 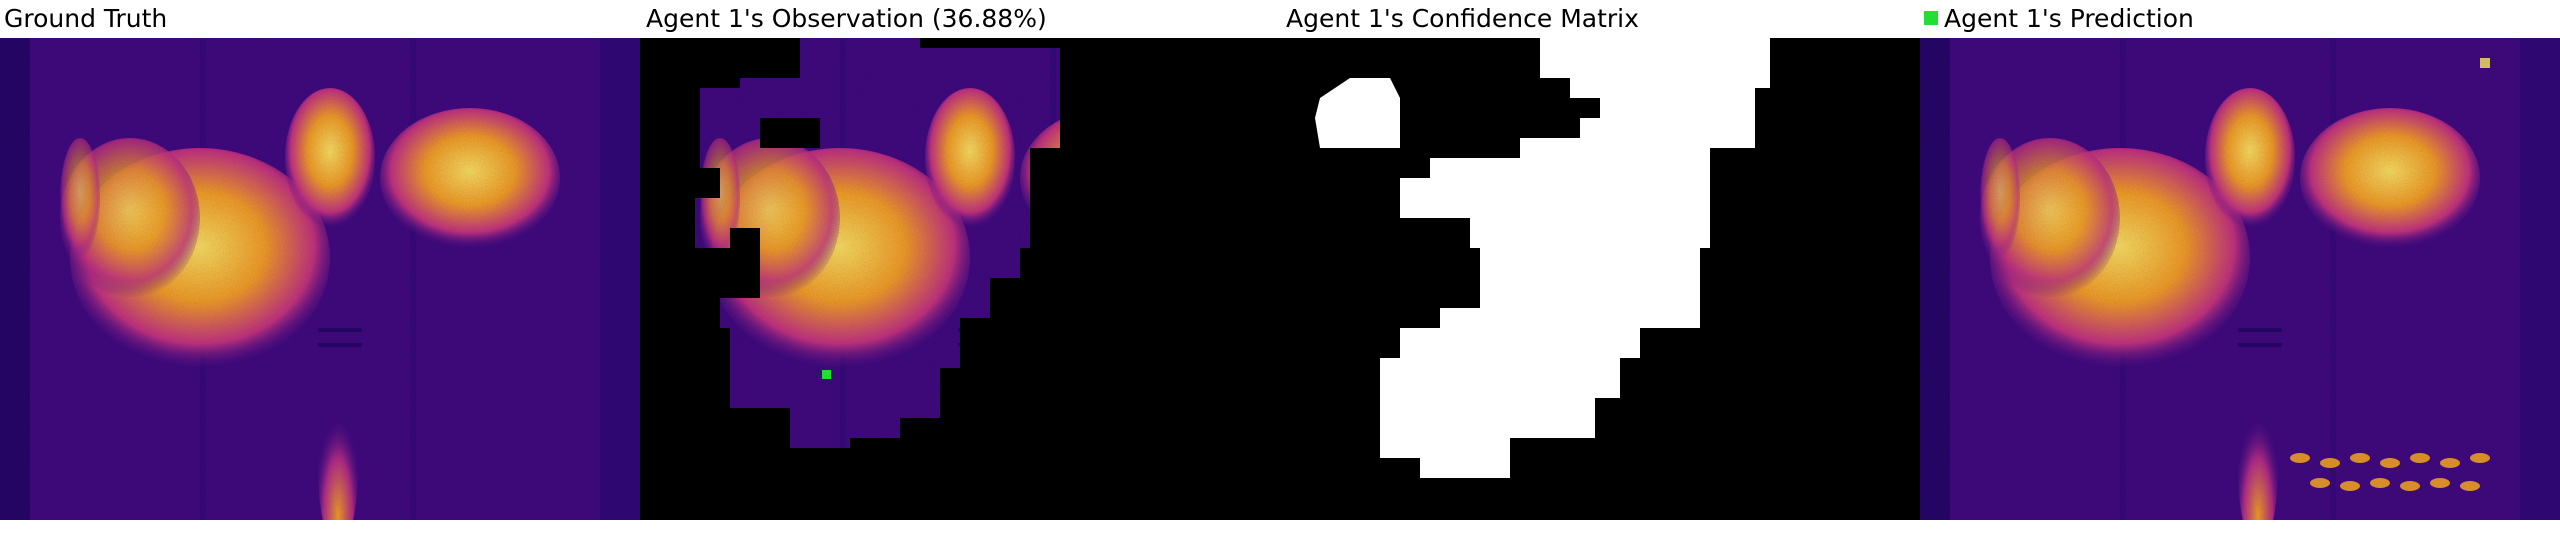 I want to click on ground-truth-title: Ground Truth, so click(x=86, y=18).